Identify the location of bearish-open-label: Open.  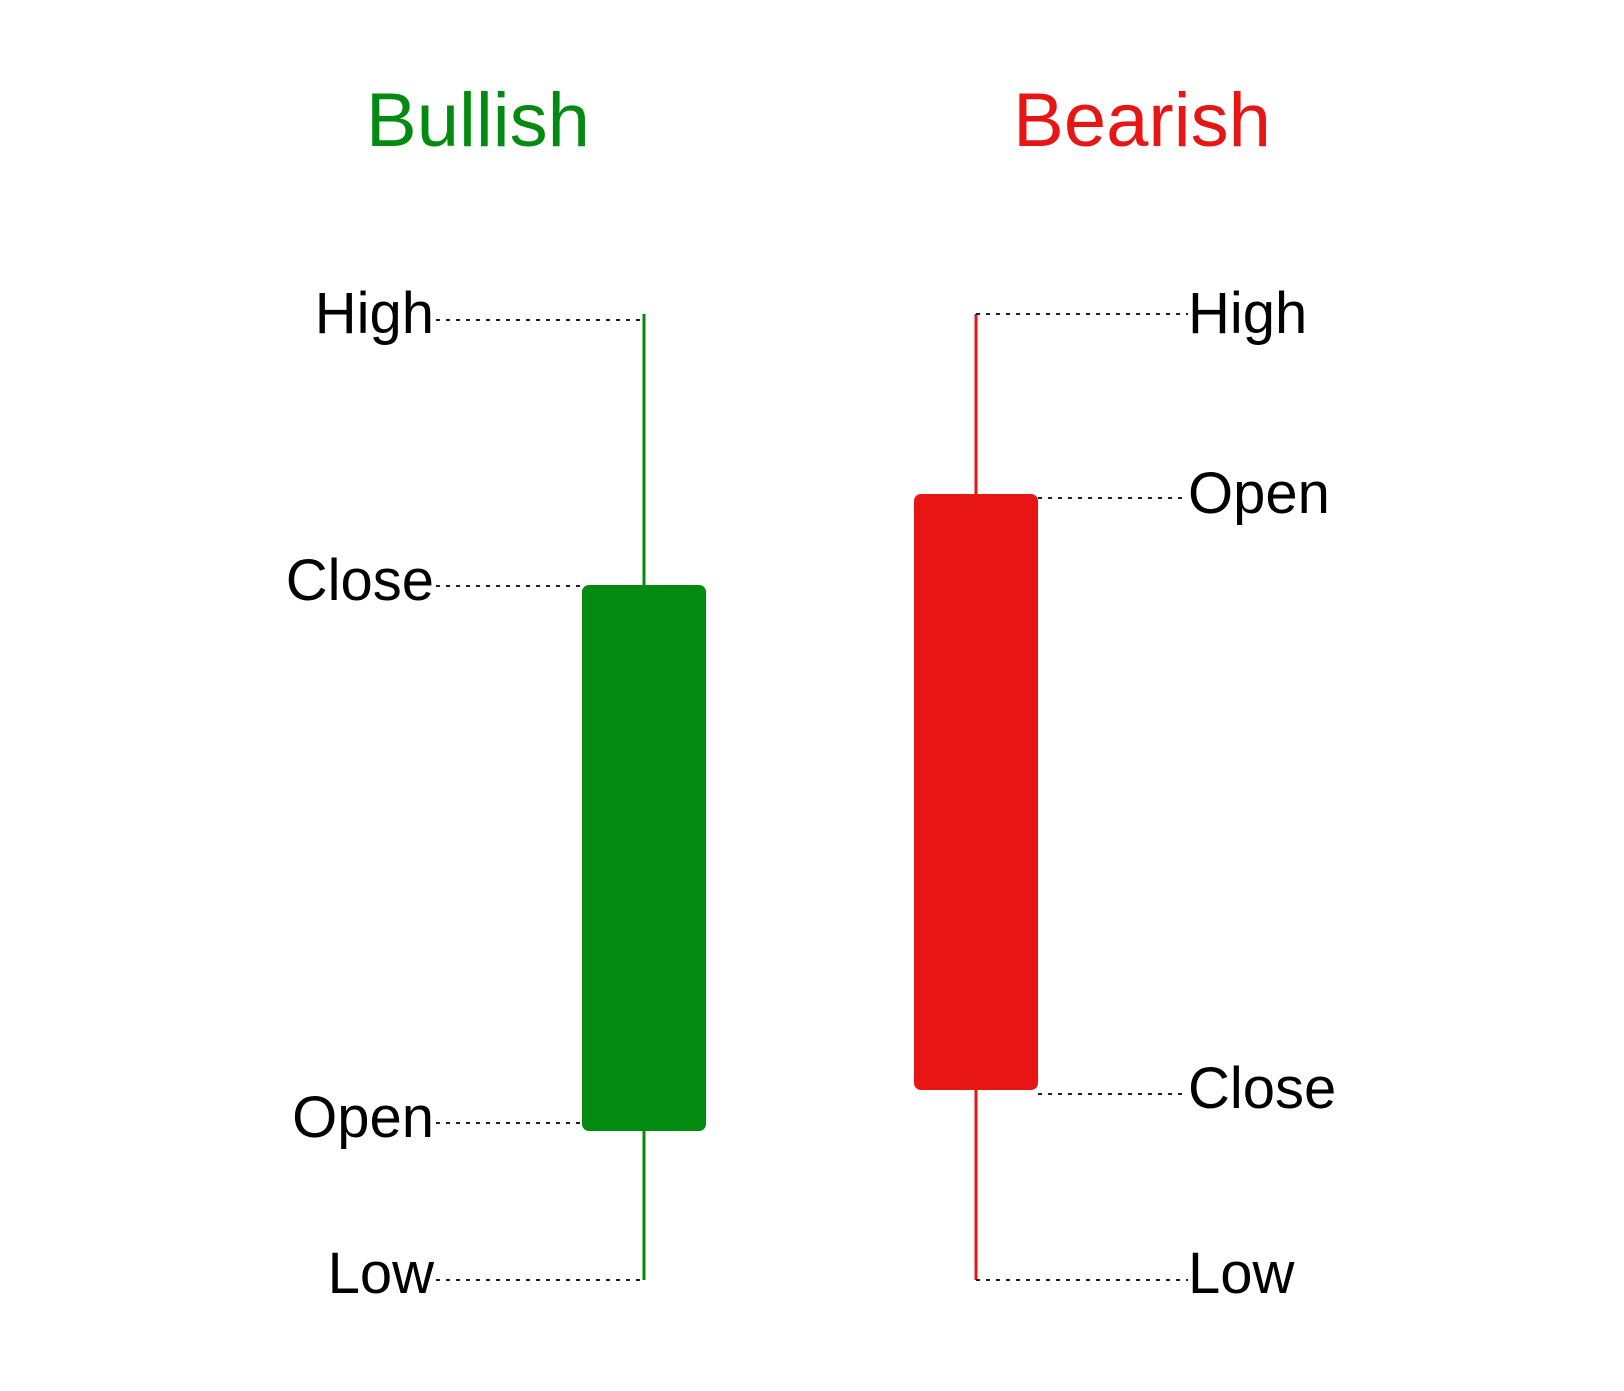
(1259, 493).